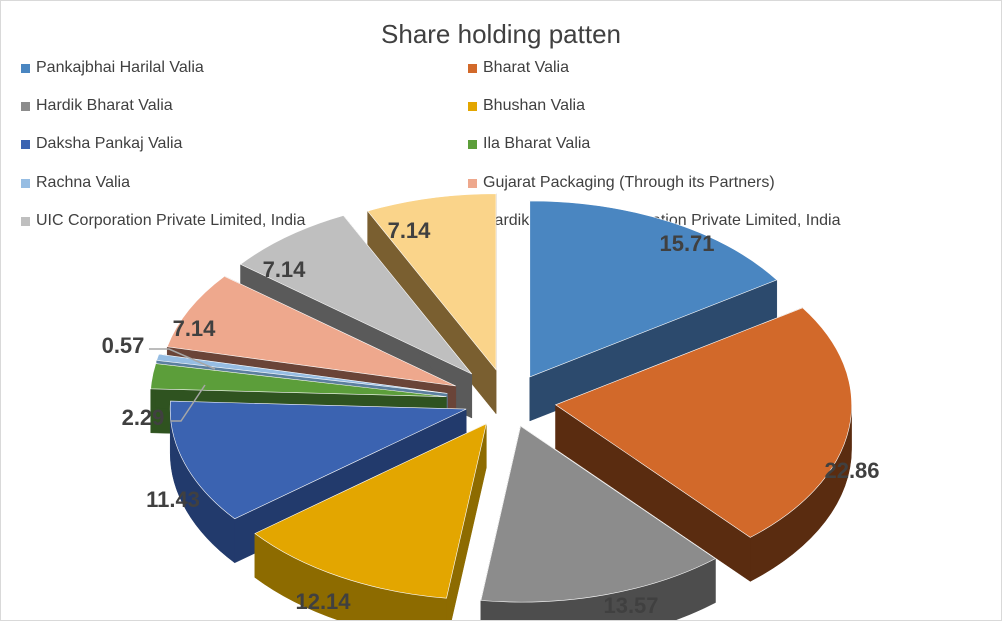 The height and width of the screenshot is (621, 1002). What do you see at coordinates (501, 34) in the screenshot?
I see `chart-title: Share holding patten` at bounding box center [501, 34].